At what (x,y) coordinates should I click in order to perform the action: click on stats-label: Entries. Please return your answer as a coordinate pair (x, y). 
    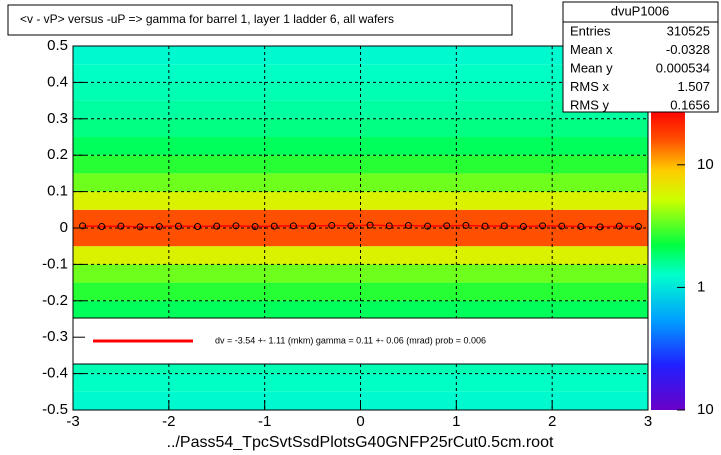
    Looking at the image, I should click on (590, 30).